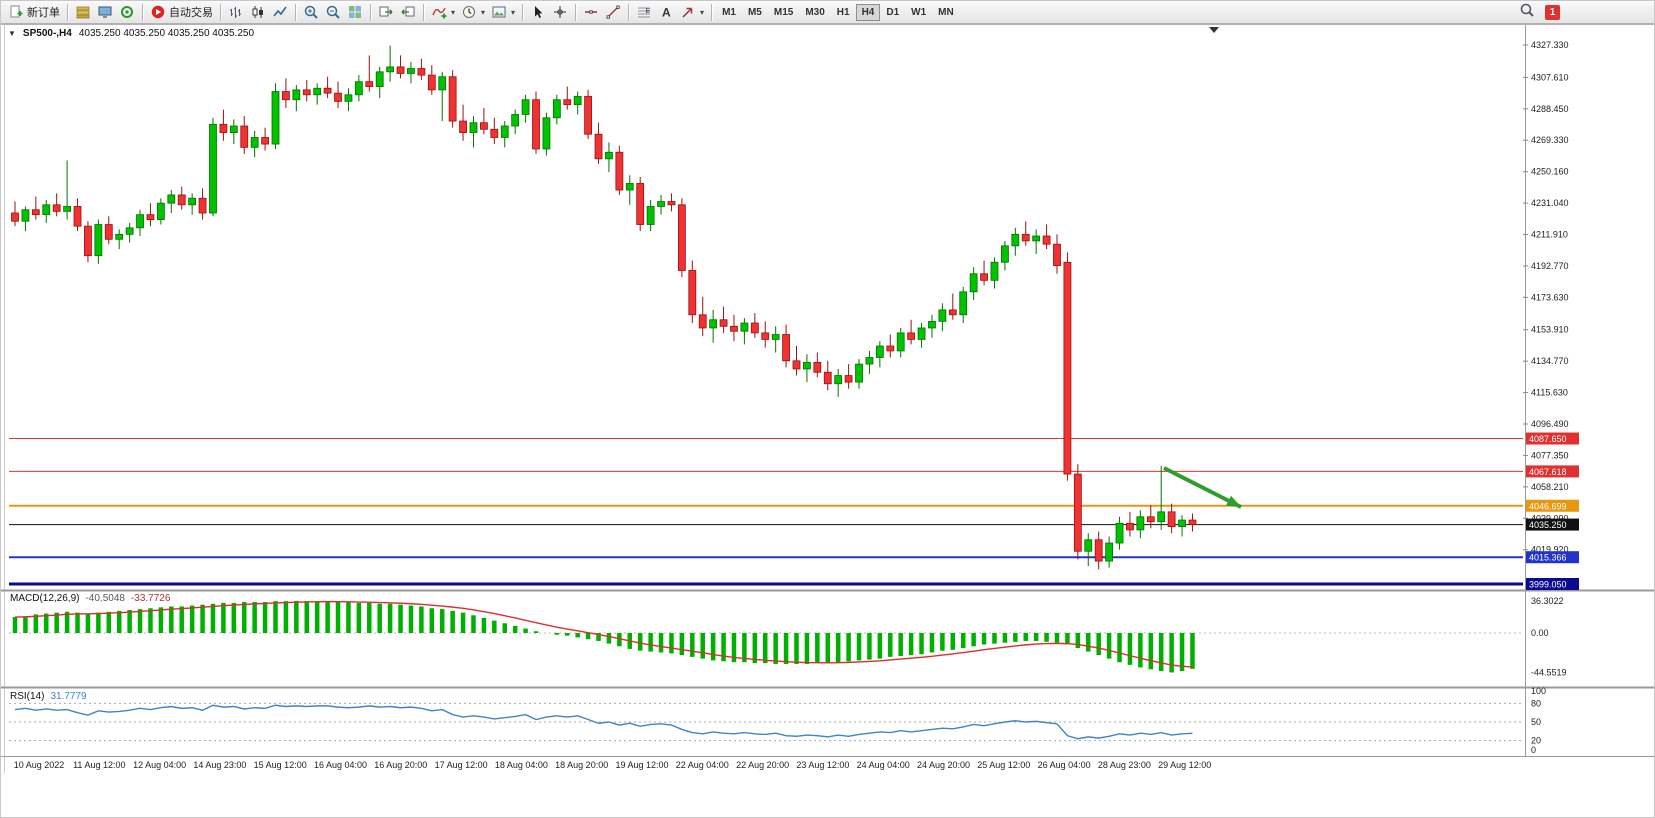  What do you see at coordinates (1540, 633) in the screenshot?
I see `svg-text: 0.00` at bounding box center [1540, 633].